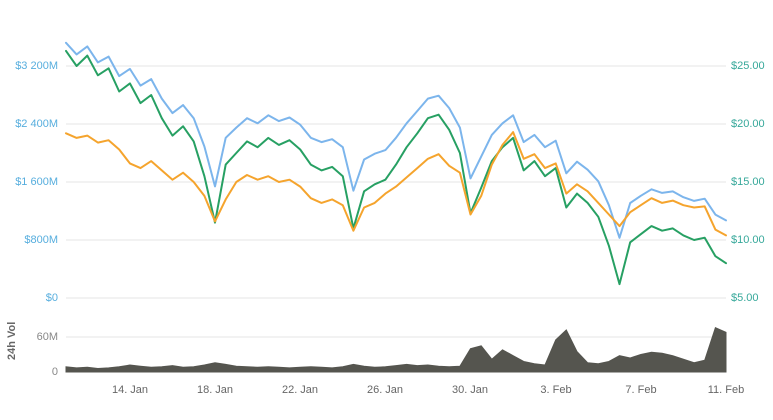  What do you see at coordinates (54, 372) in the screenshot?
I see `volume-axis-tick: 0` at bounding box center [54, 372].